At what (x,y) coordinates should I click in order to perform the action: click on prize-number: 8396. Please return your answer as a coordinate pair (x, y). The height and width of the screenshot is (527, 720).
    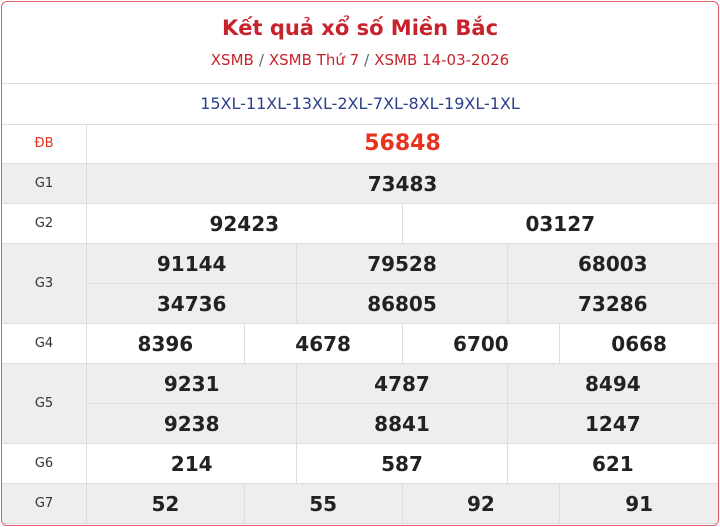
    Looking at the image, I should click on (166, 344).